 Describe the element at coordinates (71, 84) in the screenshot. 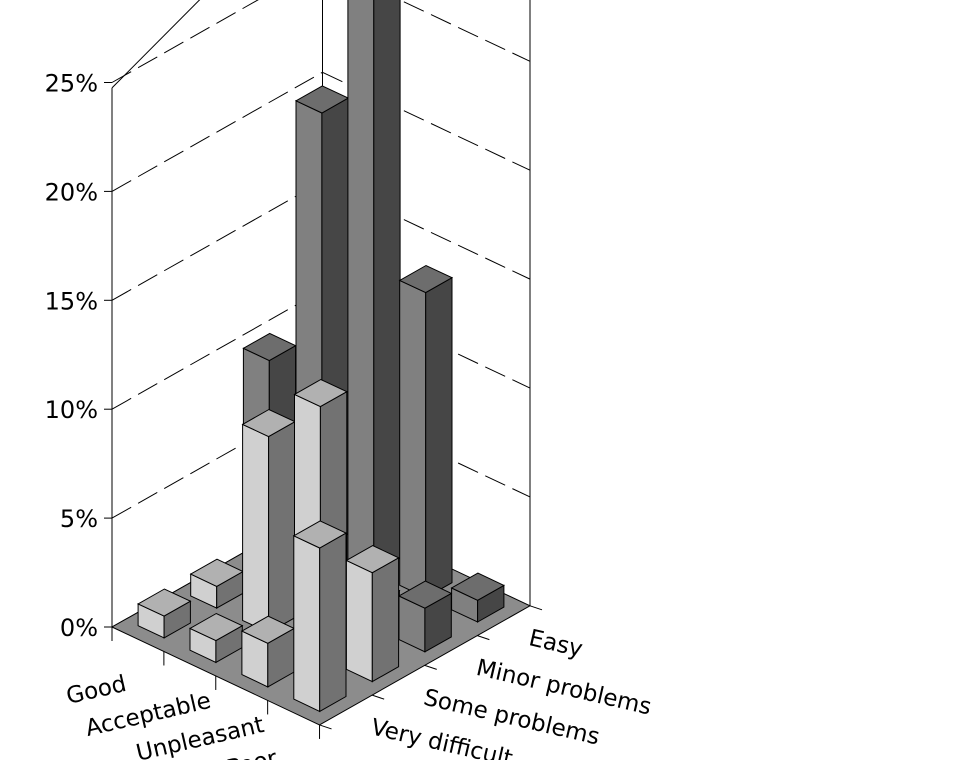

I see `y-tick-label: 25%` at that location.